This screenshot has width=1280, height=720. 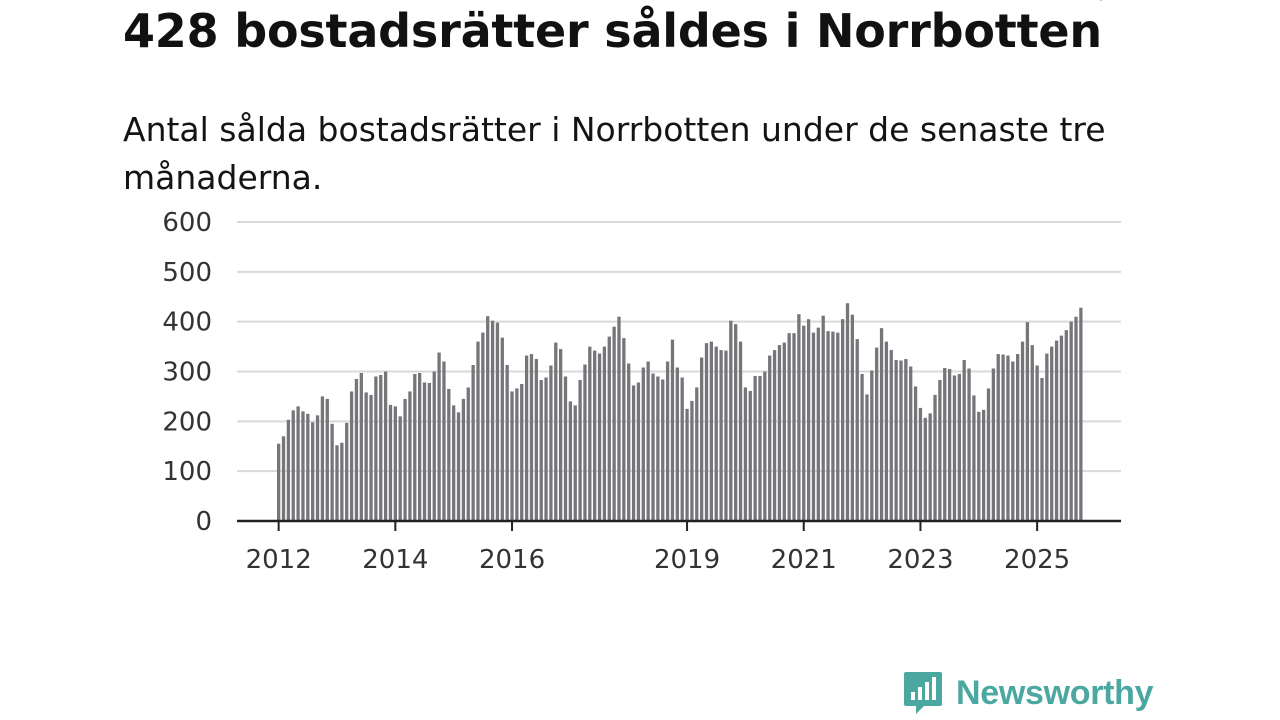 I want to click on x-tick-label: 2014, so click(x=395, y=560).